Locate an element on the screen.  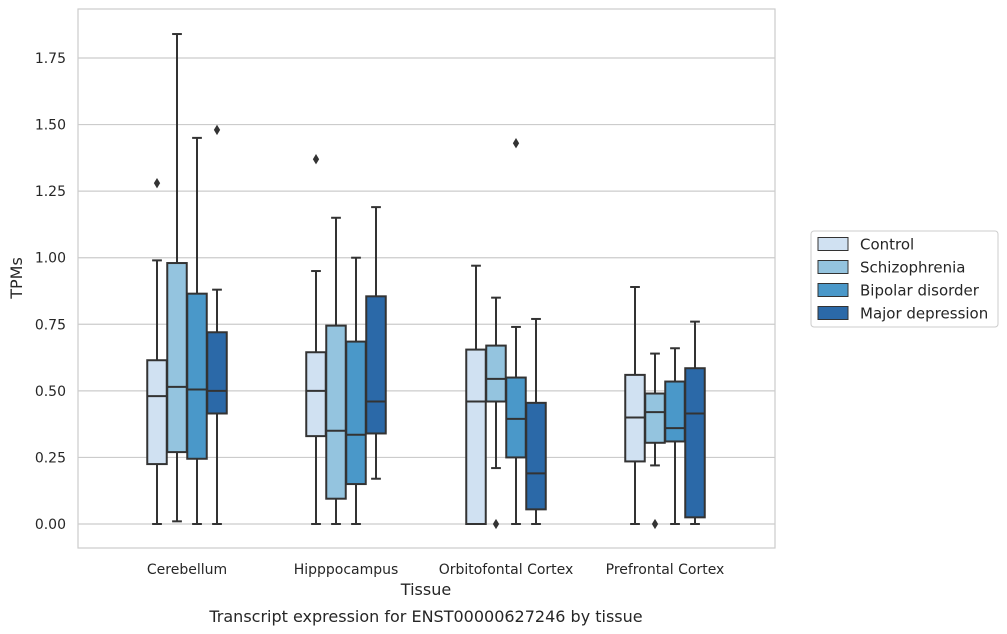
legend-label: Control is located at coordinates (887, 245).